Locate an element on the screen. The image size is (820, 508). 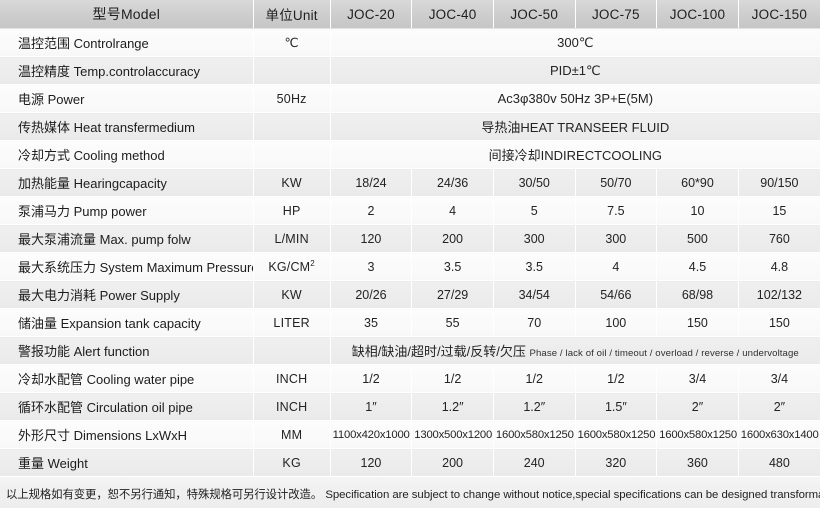
row-label: 循环水配管 Circulation oil pipe is located at coordinates (127, 406).